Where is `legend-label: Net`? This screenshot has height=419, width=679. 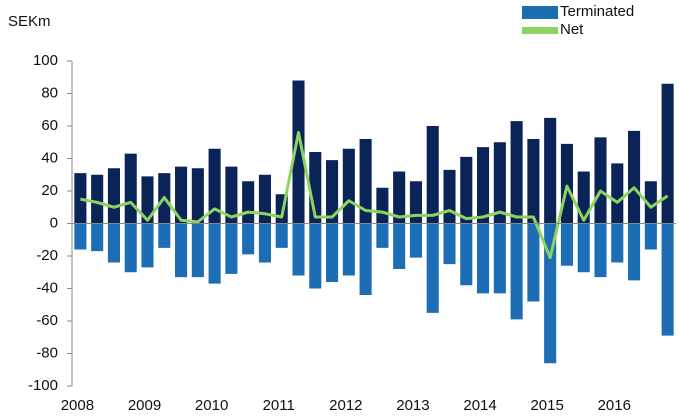 legend-label: Net is located at coordinates (572, 29).